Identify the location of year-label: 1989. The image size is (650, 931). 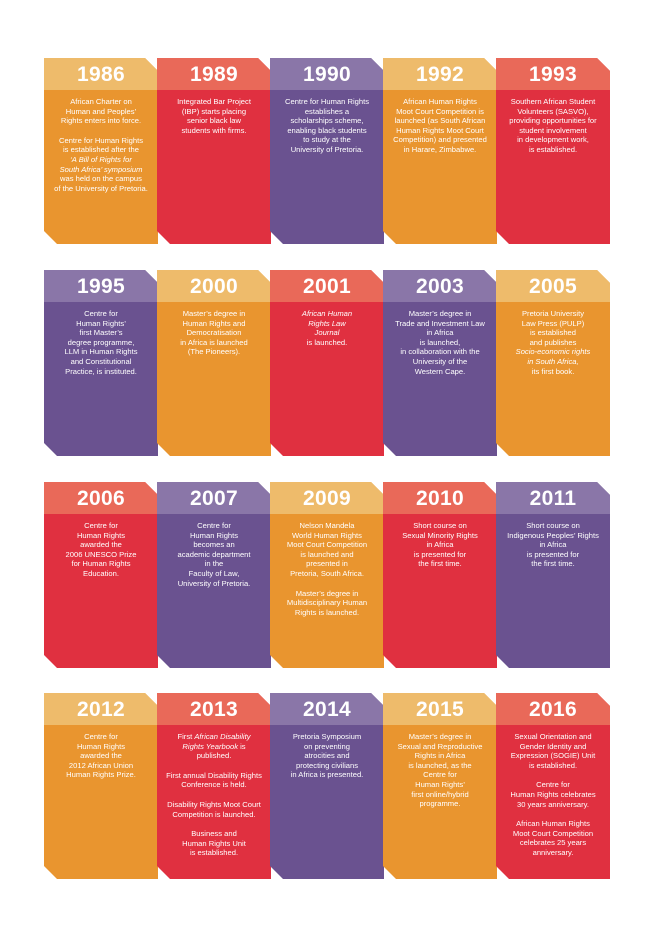
(214, 74).